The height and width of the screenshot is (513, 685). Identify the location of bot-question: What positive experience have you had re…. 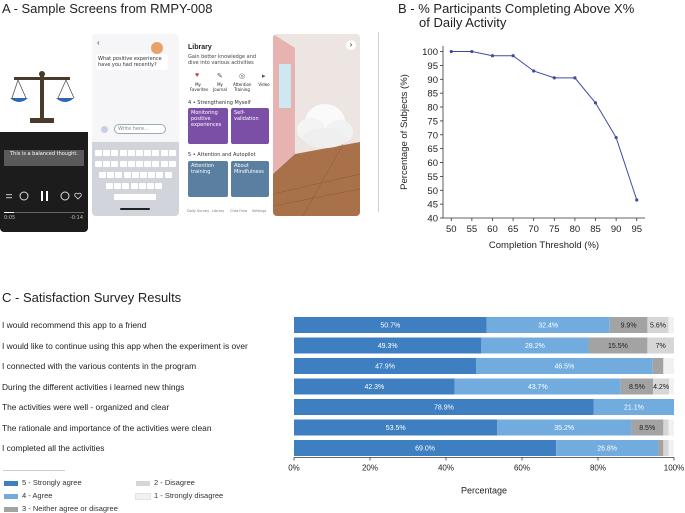
(132, 62).